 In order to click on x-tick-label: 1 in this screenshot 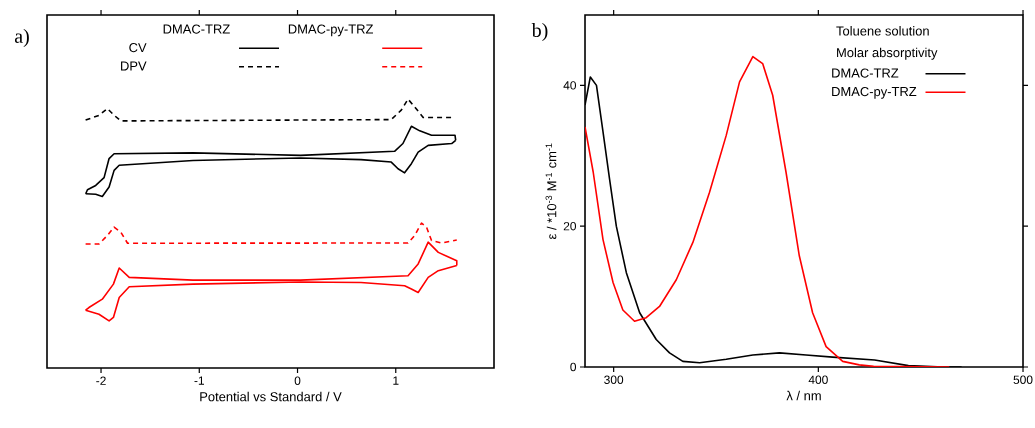, I will do `click(396, 380)`.